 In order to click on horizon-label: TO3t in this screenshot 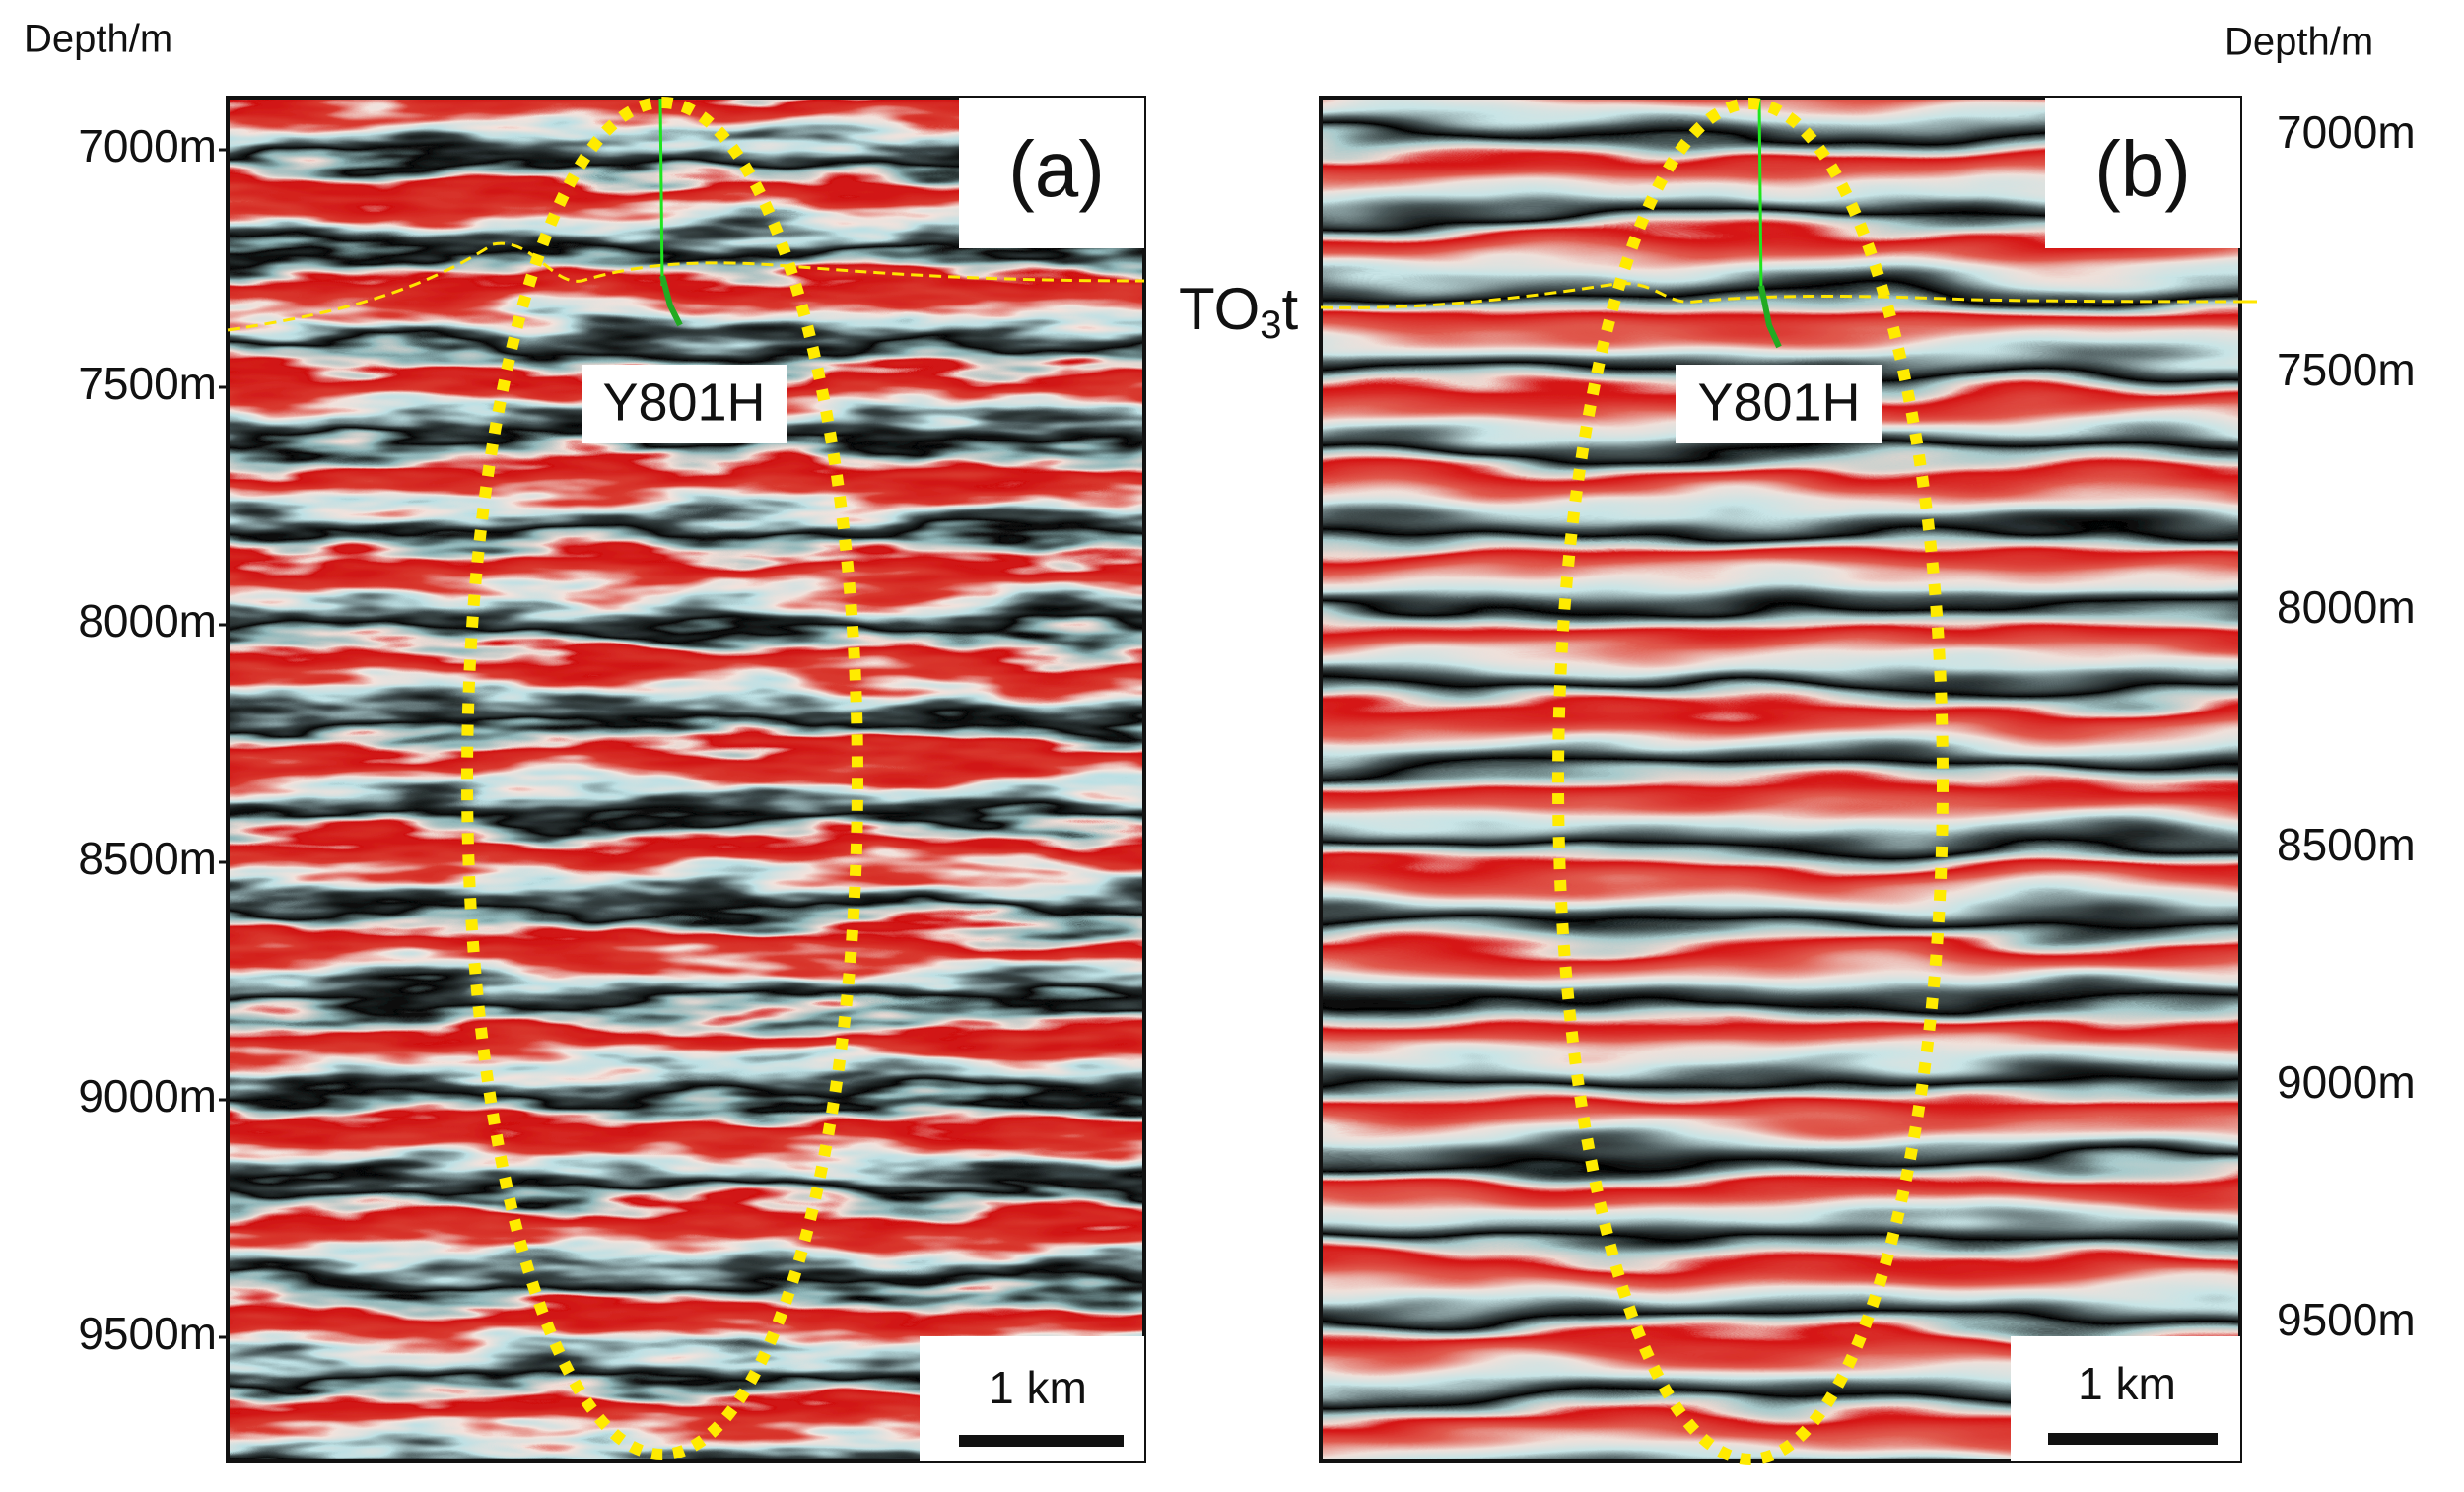, I will do `click(1239, 311)`.